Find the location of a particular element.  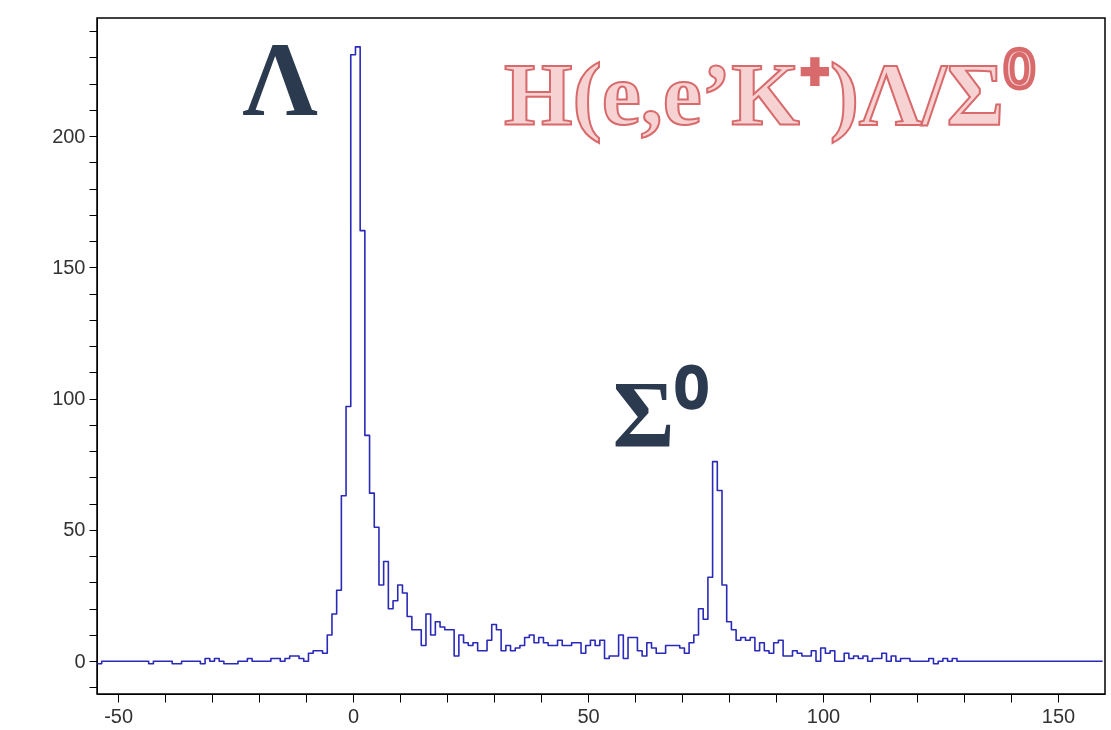

x-tick-label: 0 is located at coordinates (354, 715).